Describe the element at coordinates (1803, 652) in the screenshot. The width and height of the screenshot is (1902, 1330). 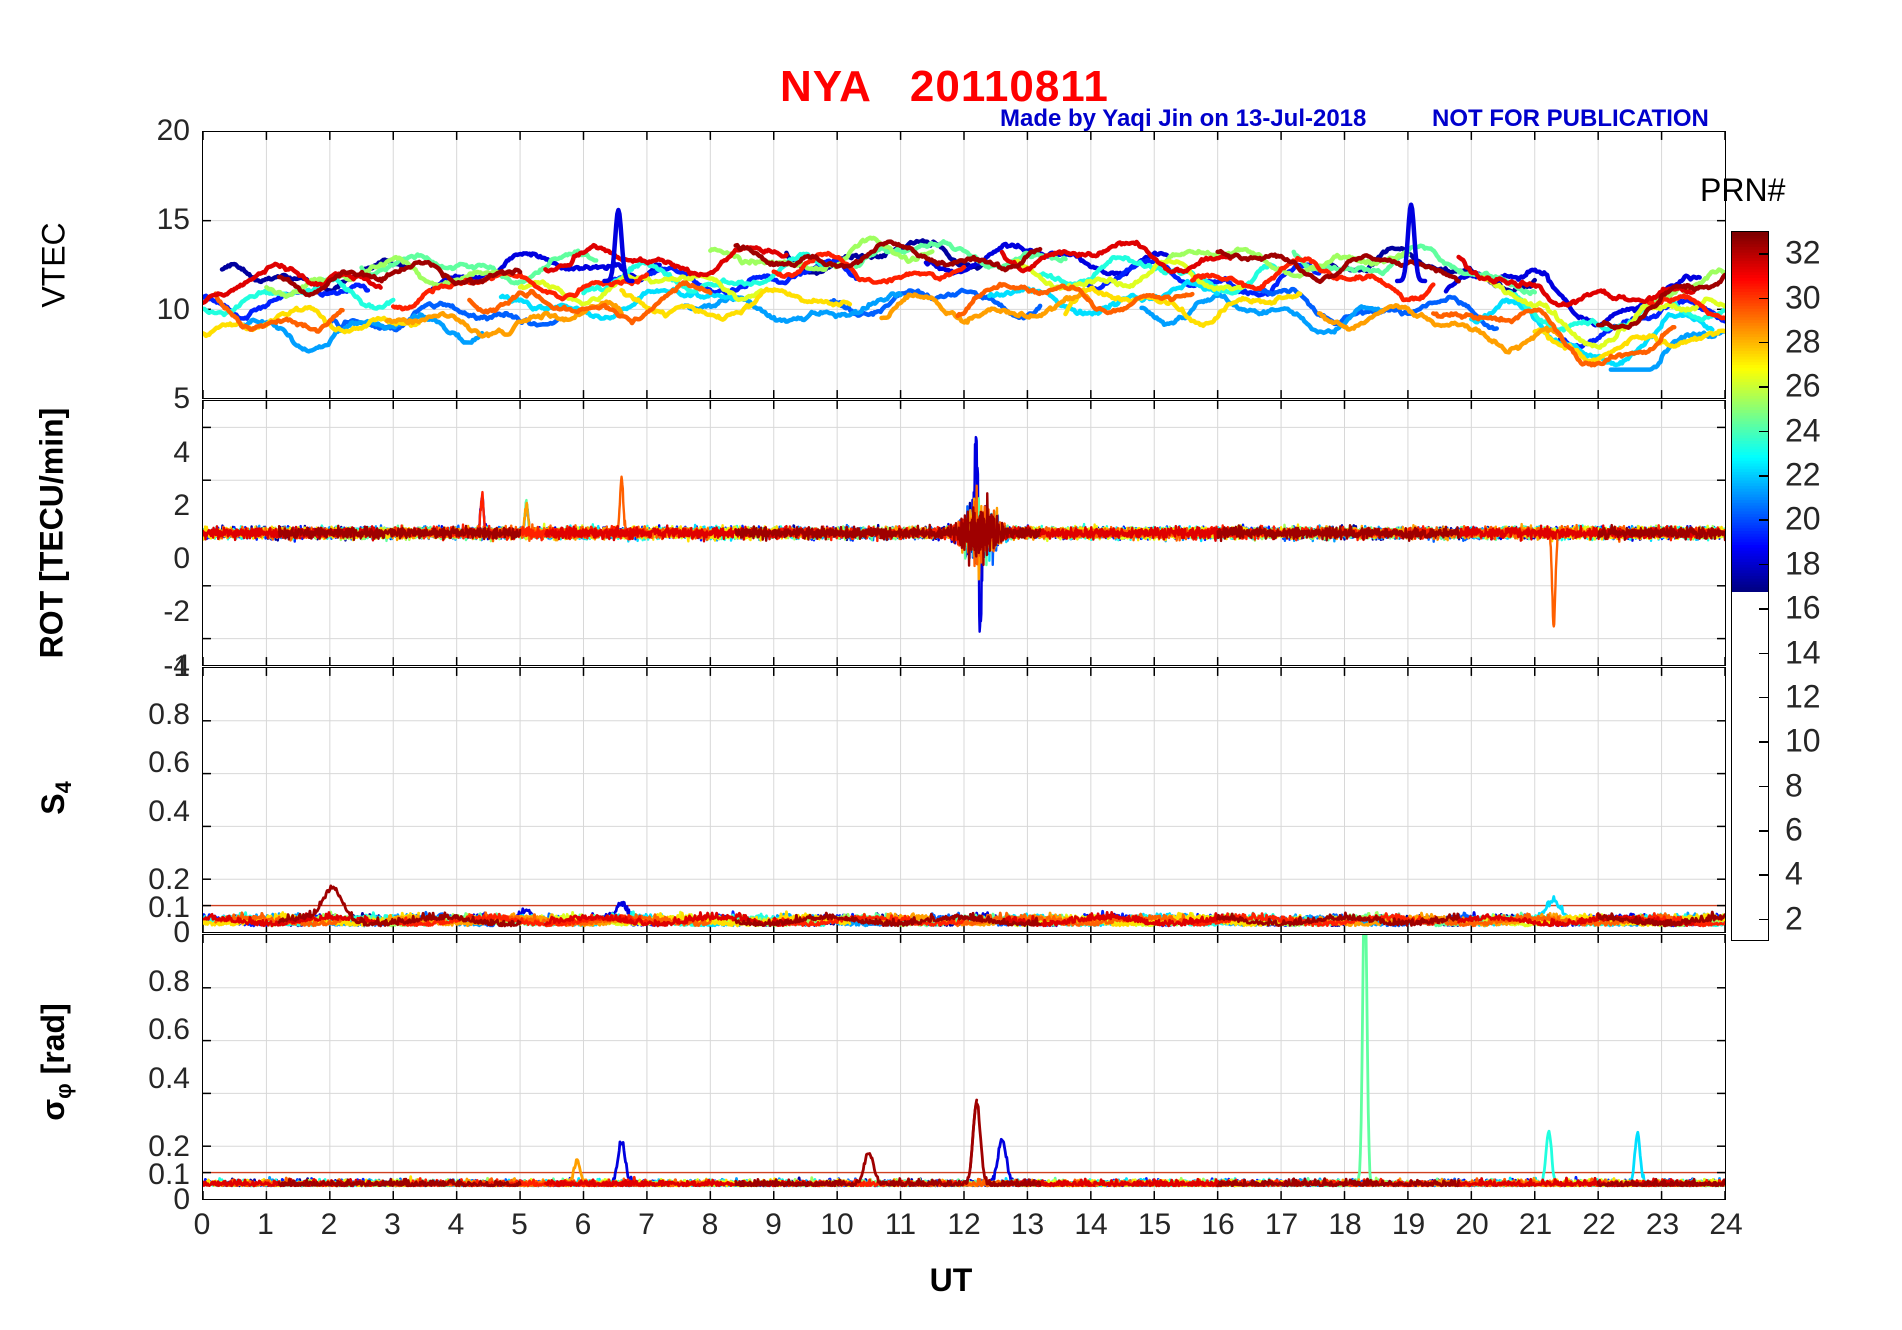
I see `colorbar-tick-14: 14` at that location.